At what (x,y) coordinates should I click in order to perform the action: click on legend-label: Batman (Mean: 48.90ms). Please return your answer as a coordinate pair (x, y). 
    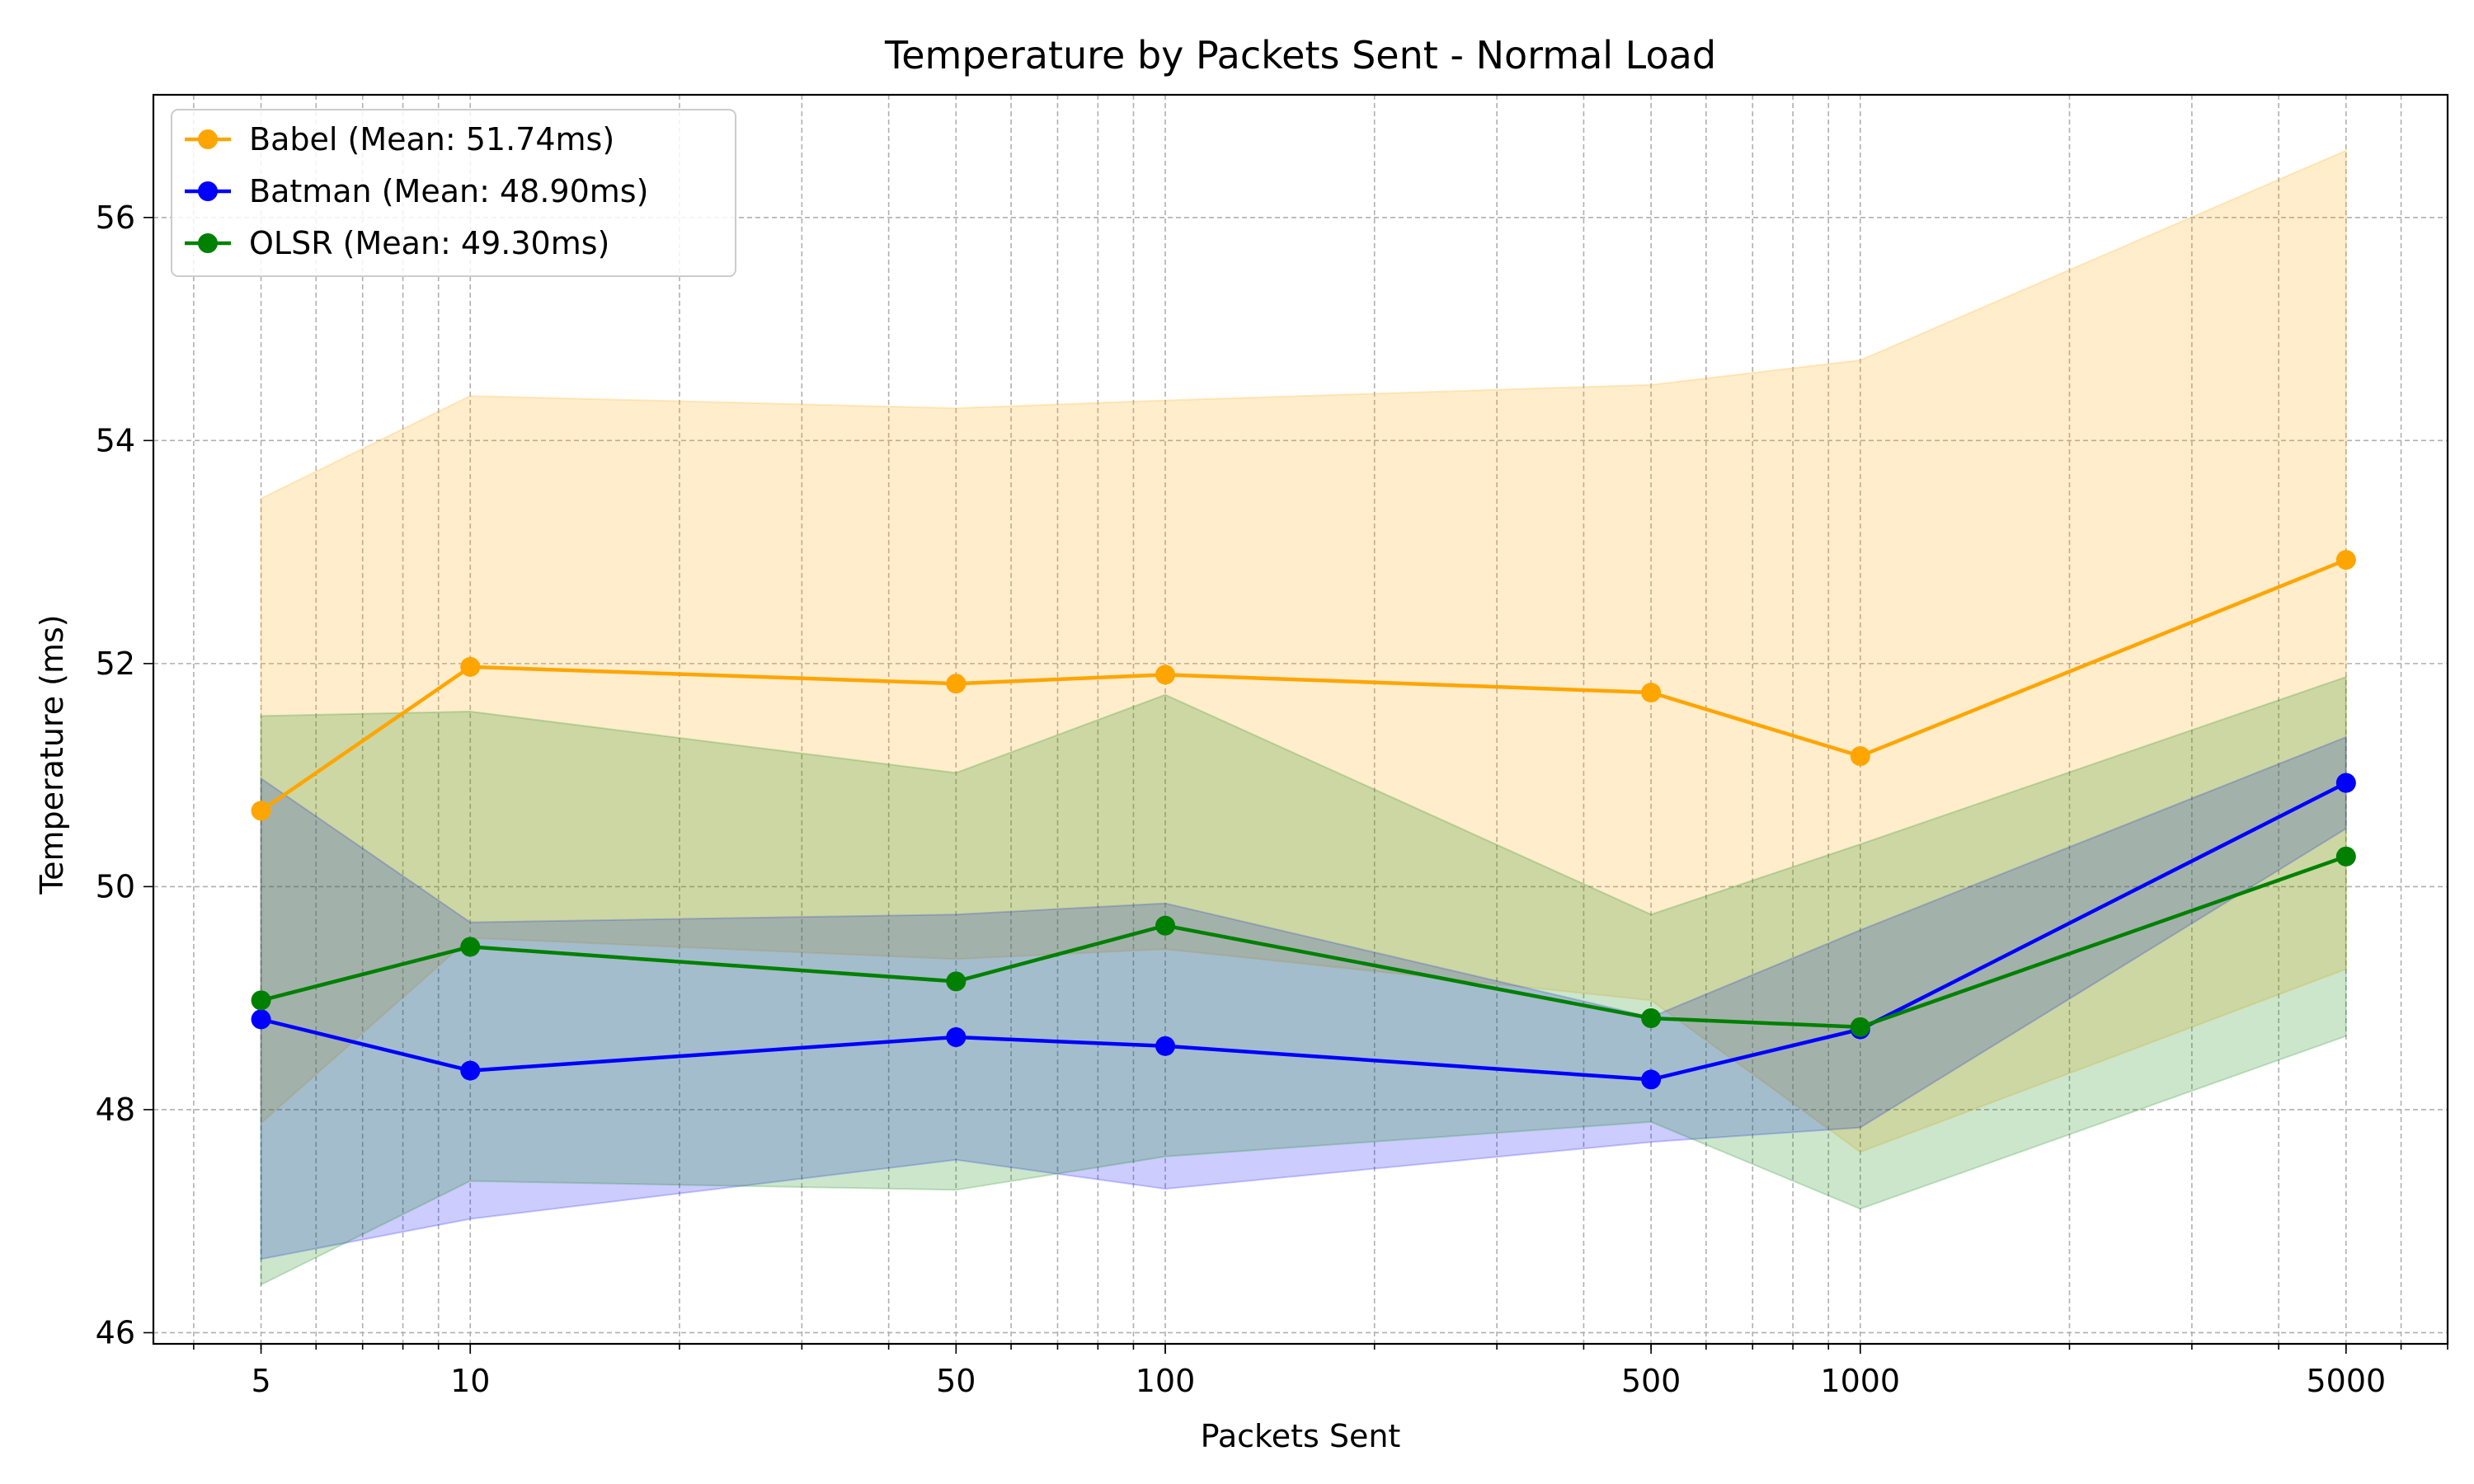
    Looking at the image, I should click on (448, 191).